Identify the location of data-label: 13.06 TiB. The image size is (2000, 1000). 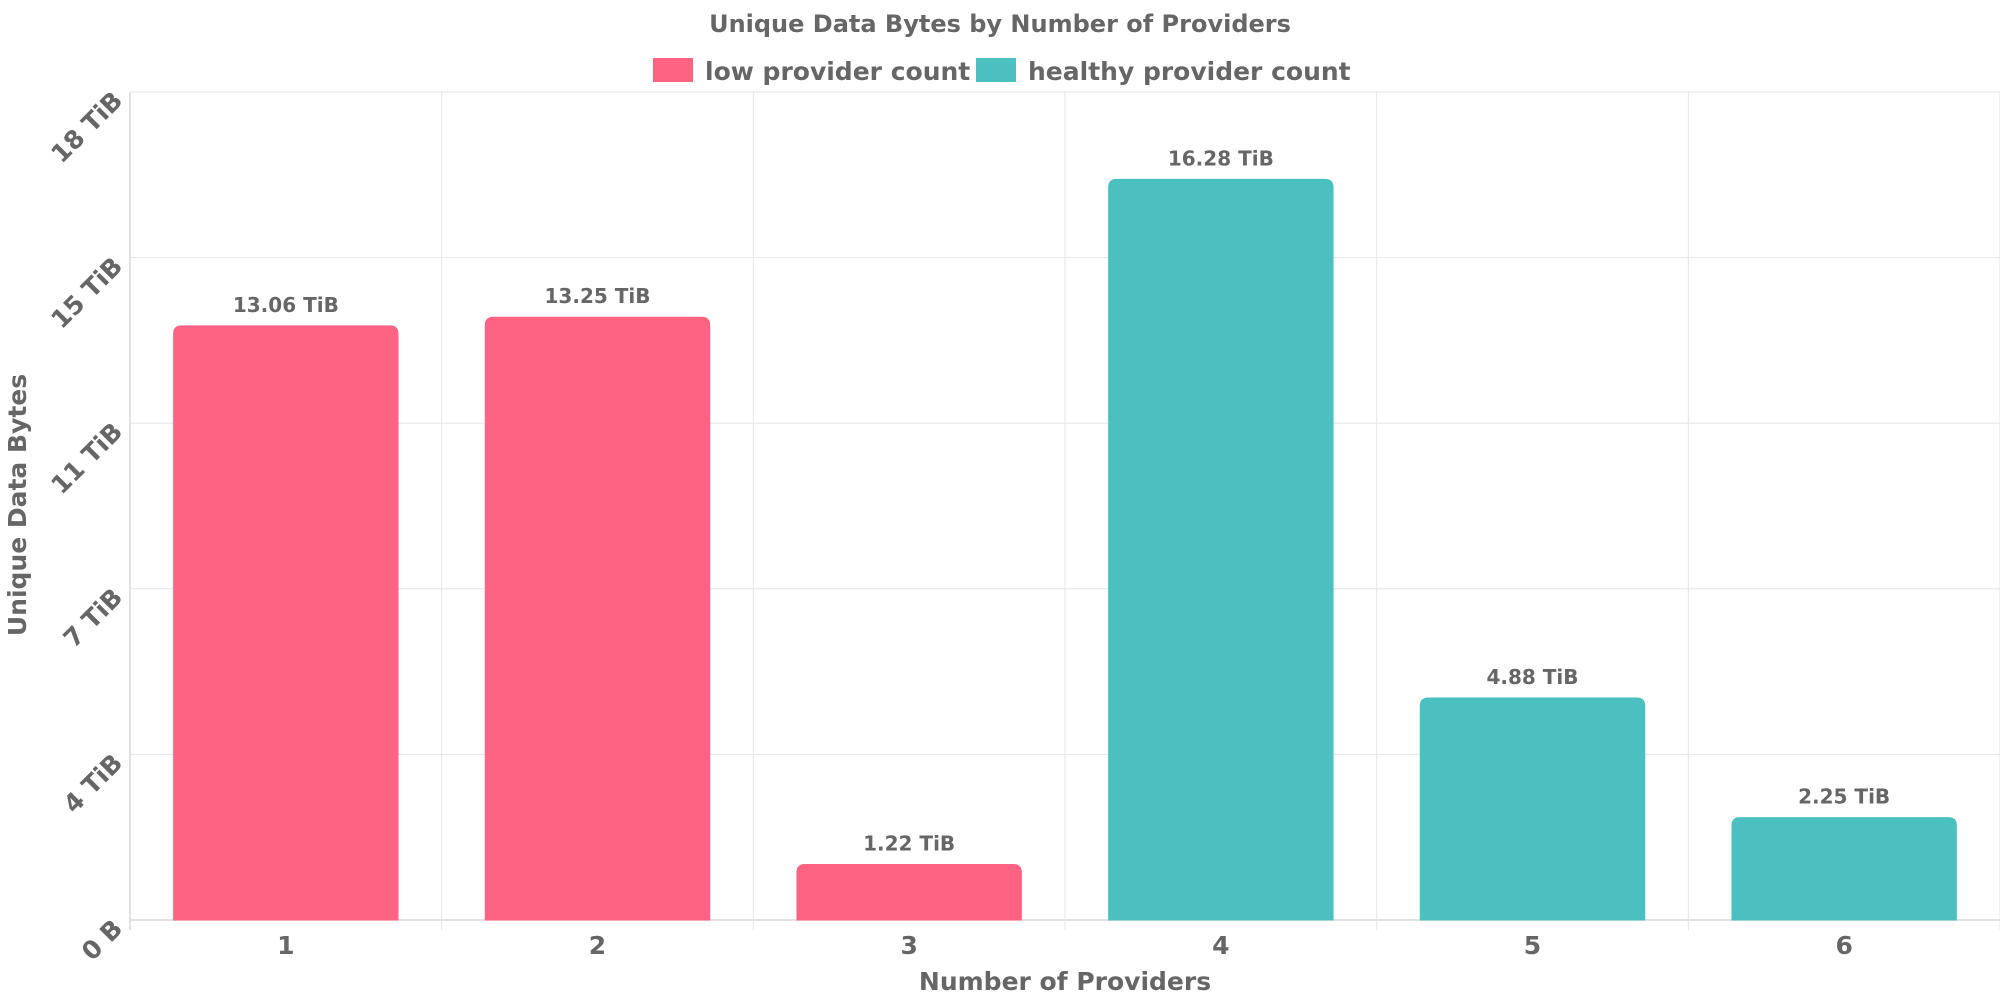
(286, 305).